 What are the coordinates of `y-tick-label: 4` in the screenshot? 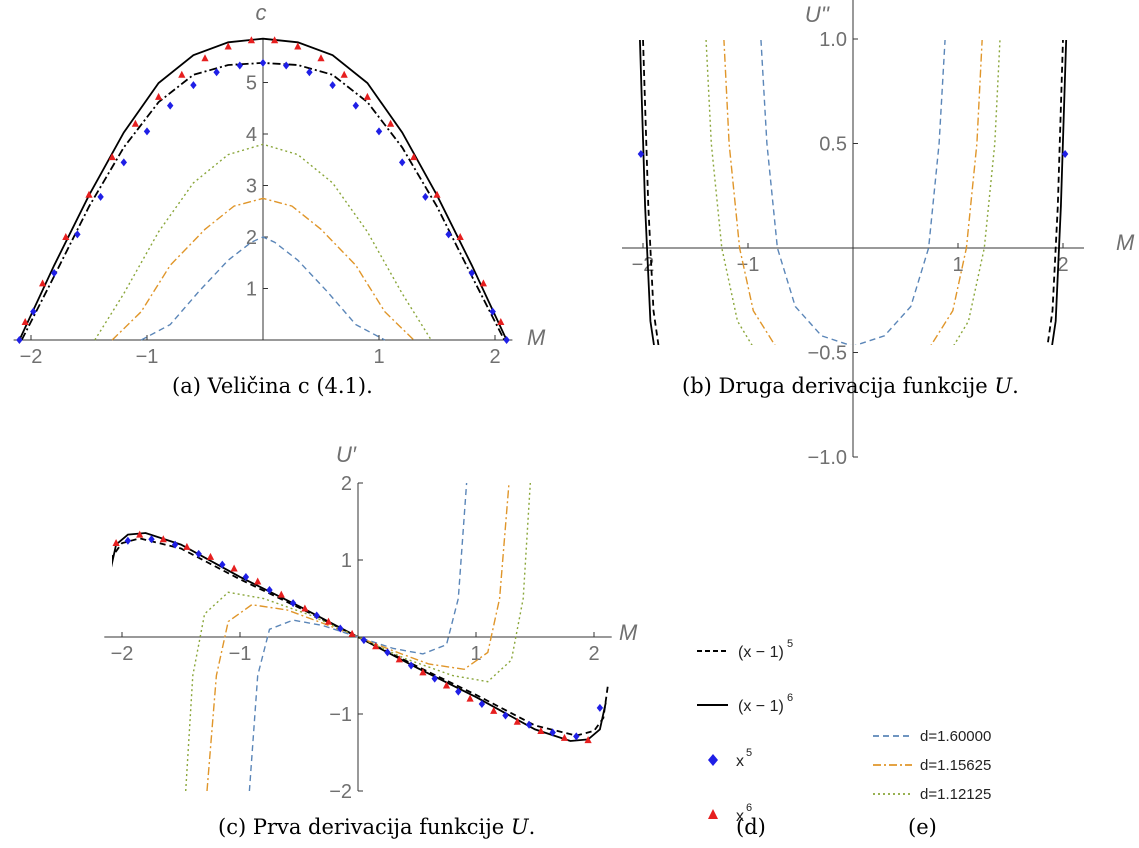 It's located at (251, 135).